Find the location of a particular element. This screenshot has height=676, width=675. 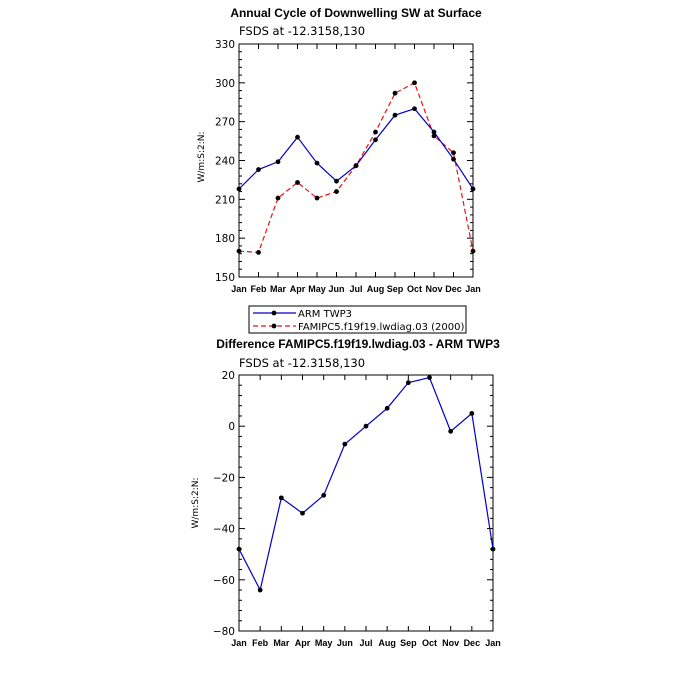

legend-marker-model is located at coordinates (274, 326).